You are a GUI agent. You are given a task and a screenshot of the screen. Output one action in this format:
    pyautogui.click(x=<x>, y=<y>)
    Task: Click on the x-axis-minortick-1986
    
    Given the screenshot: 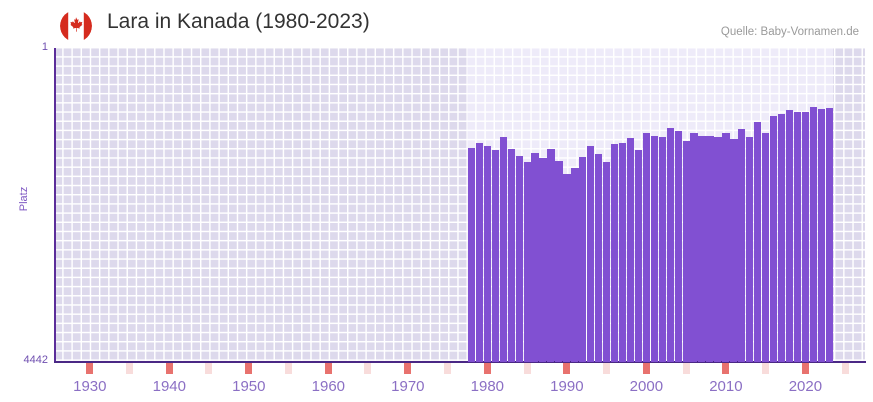 What is the action you would take?
    pyautogui.click(x=535, y=359)
    